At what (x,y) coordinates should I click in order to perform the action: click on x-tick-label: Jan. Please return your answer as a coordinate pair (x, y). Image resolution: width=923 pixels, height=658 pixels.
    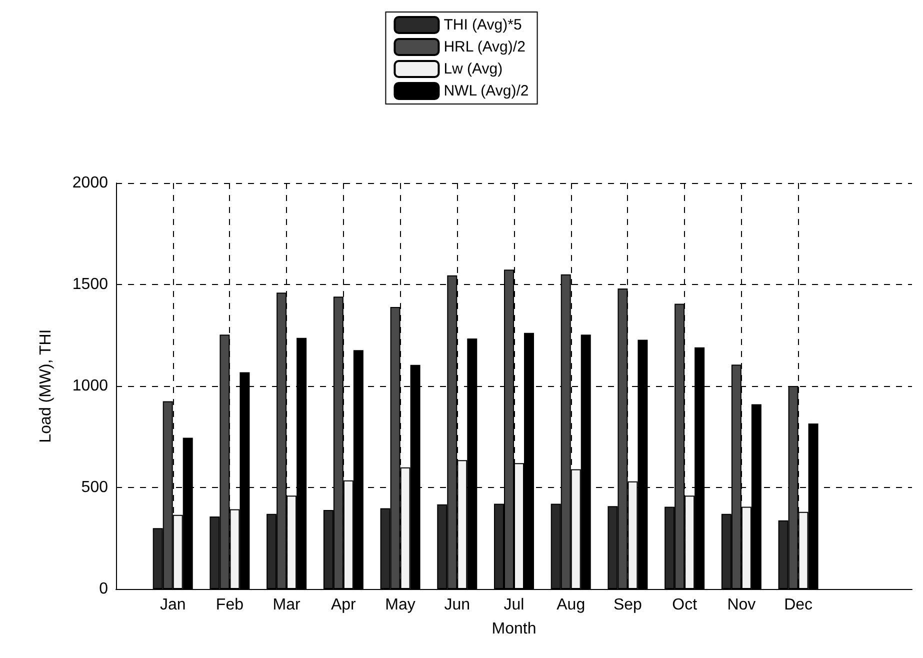
    Looking at the image, I should click on (173, 605).